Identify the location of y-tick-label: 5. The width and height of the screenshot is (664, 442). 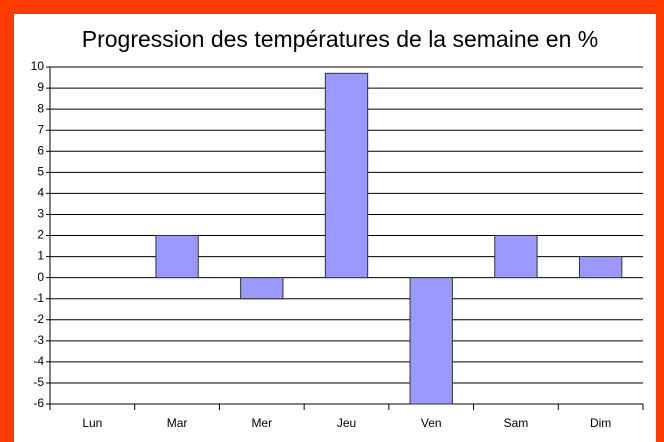
(40, 171).